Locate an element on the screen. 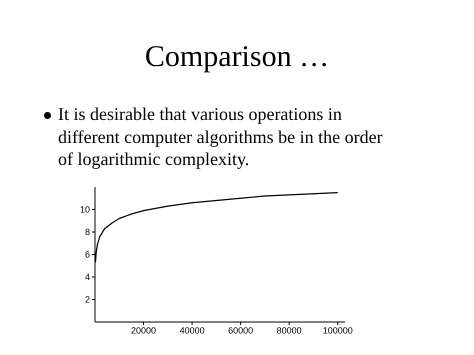 The height and width of the screenshot is (355, 474). chart-subtitle: It is desirable that various operations in different computer algorithms be in the order of logarithmic complexity. is located at coordinates (220, 136).